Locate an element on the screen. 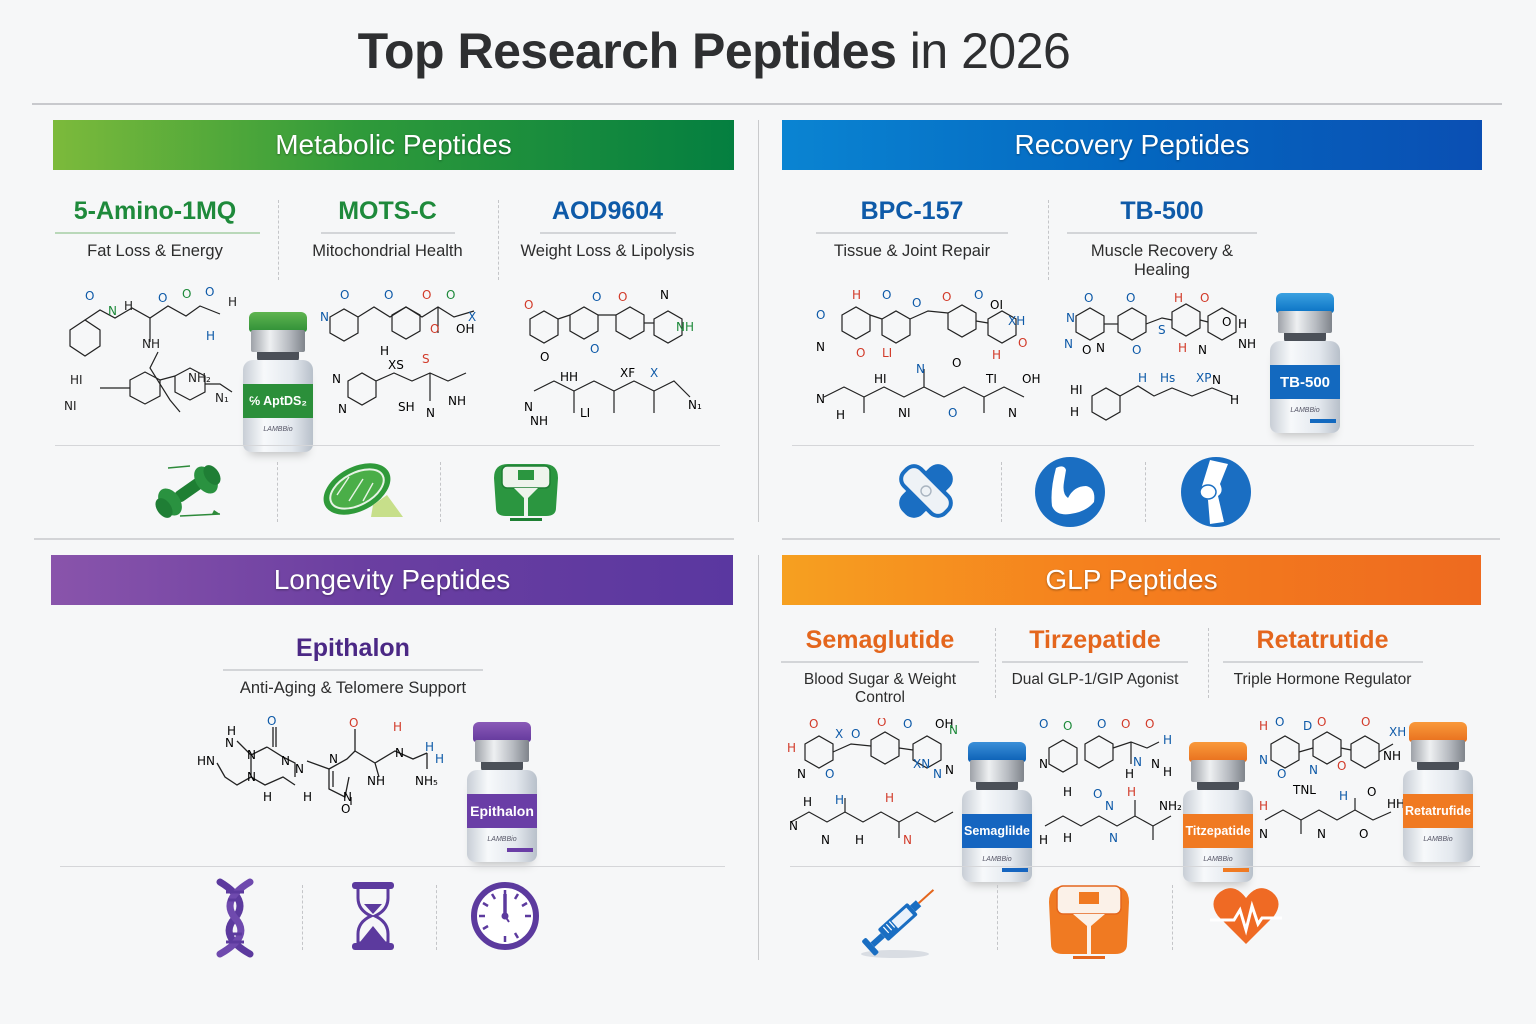 The height and width of the screenshot is (1024, 1536). shelf-line is located at coordinates (392, 866).